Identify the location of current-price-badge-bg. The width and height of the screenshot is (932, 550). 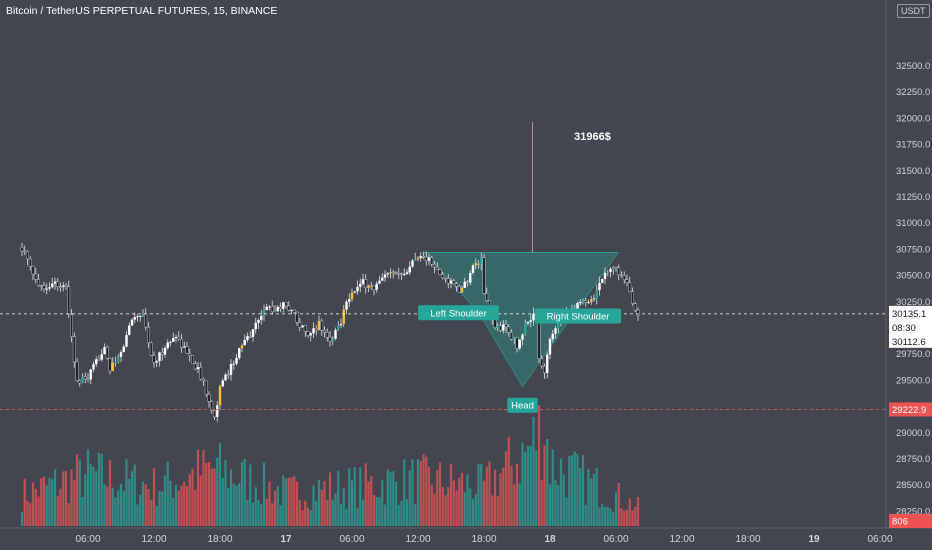
(910, 326).